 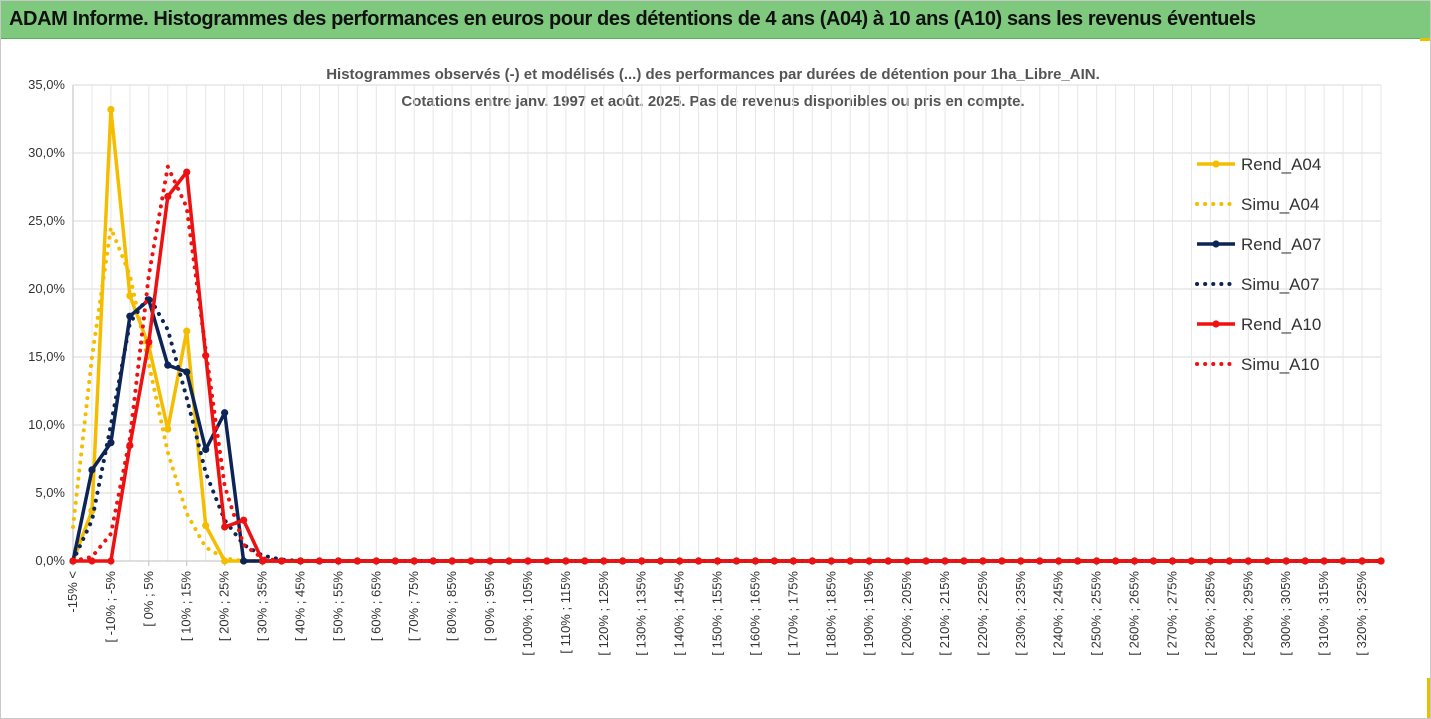 I want to click on y-tick-label: 35,0%, so click(x=46, y=84).